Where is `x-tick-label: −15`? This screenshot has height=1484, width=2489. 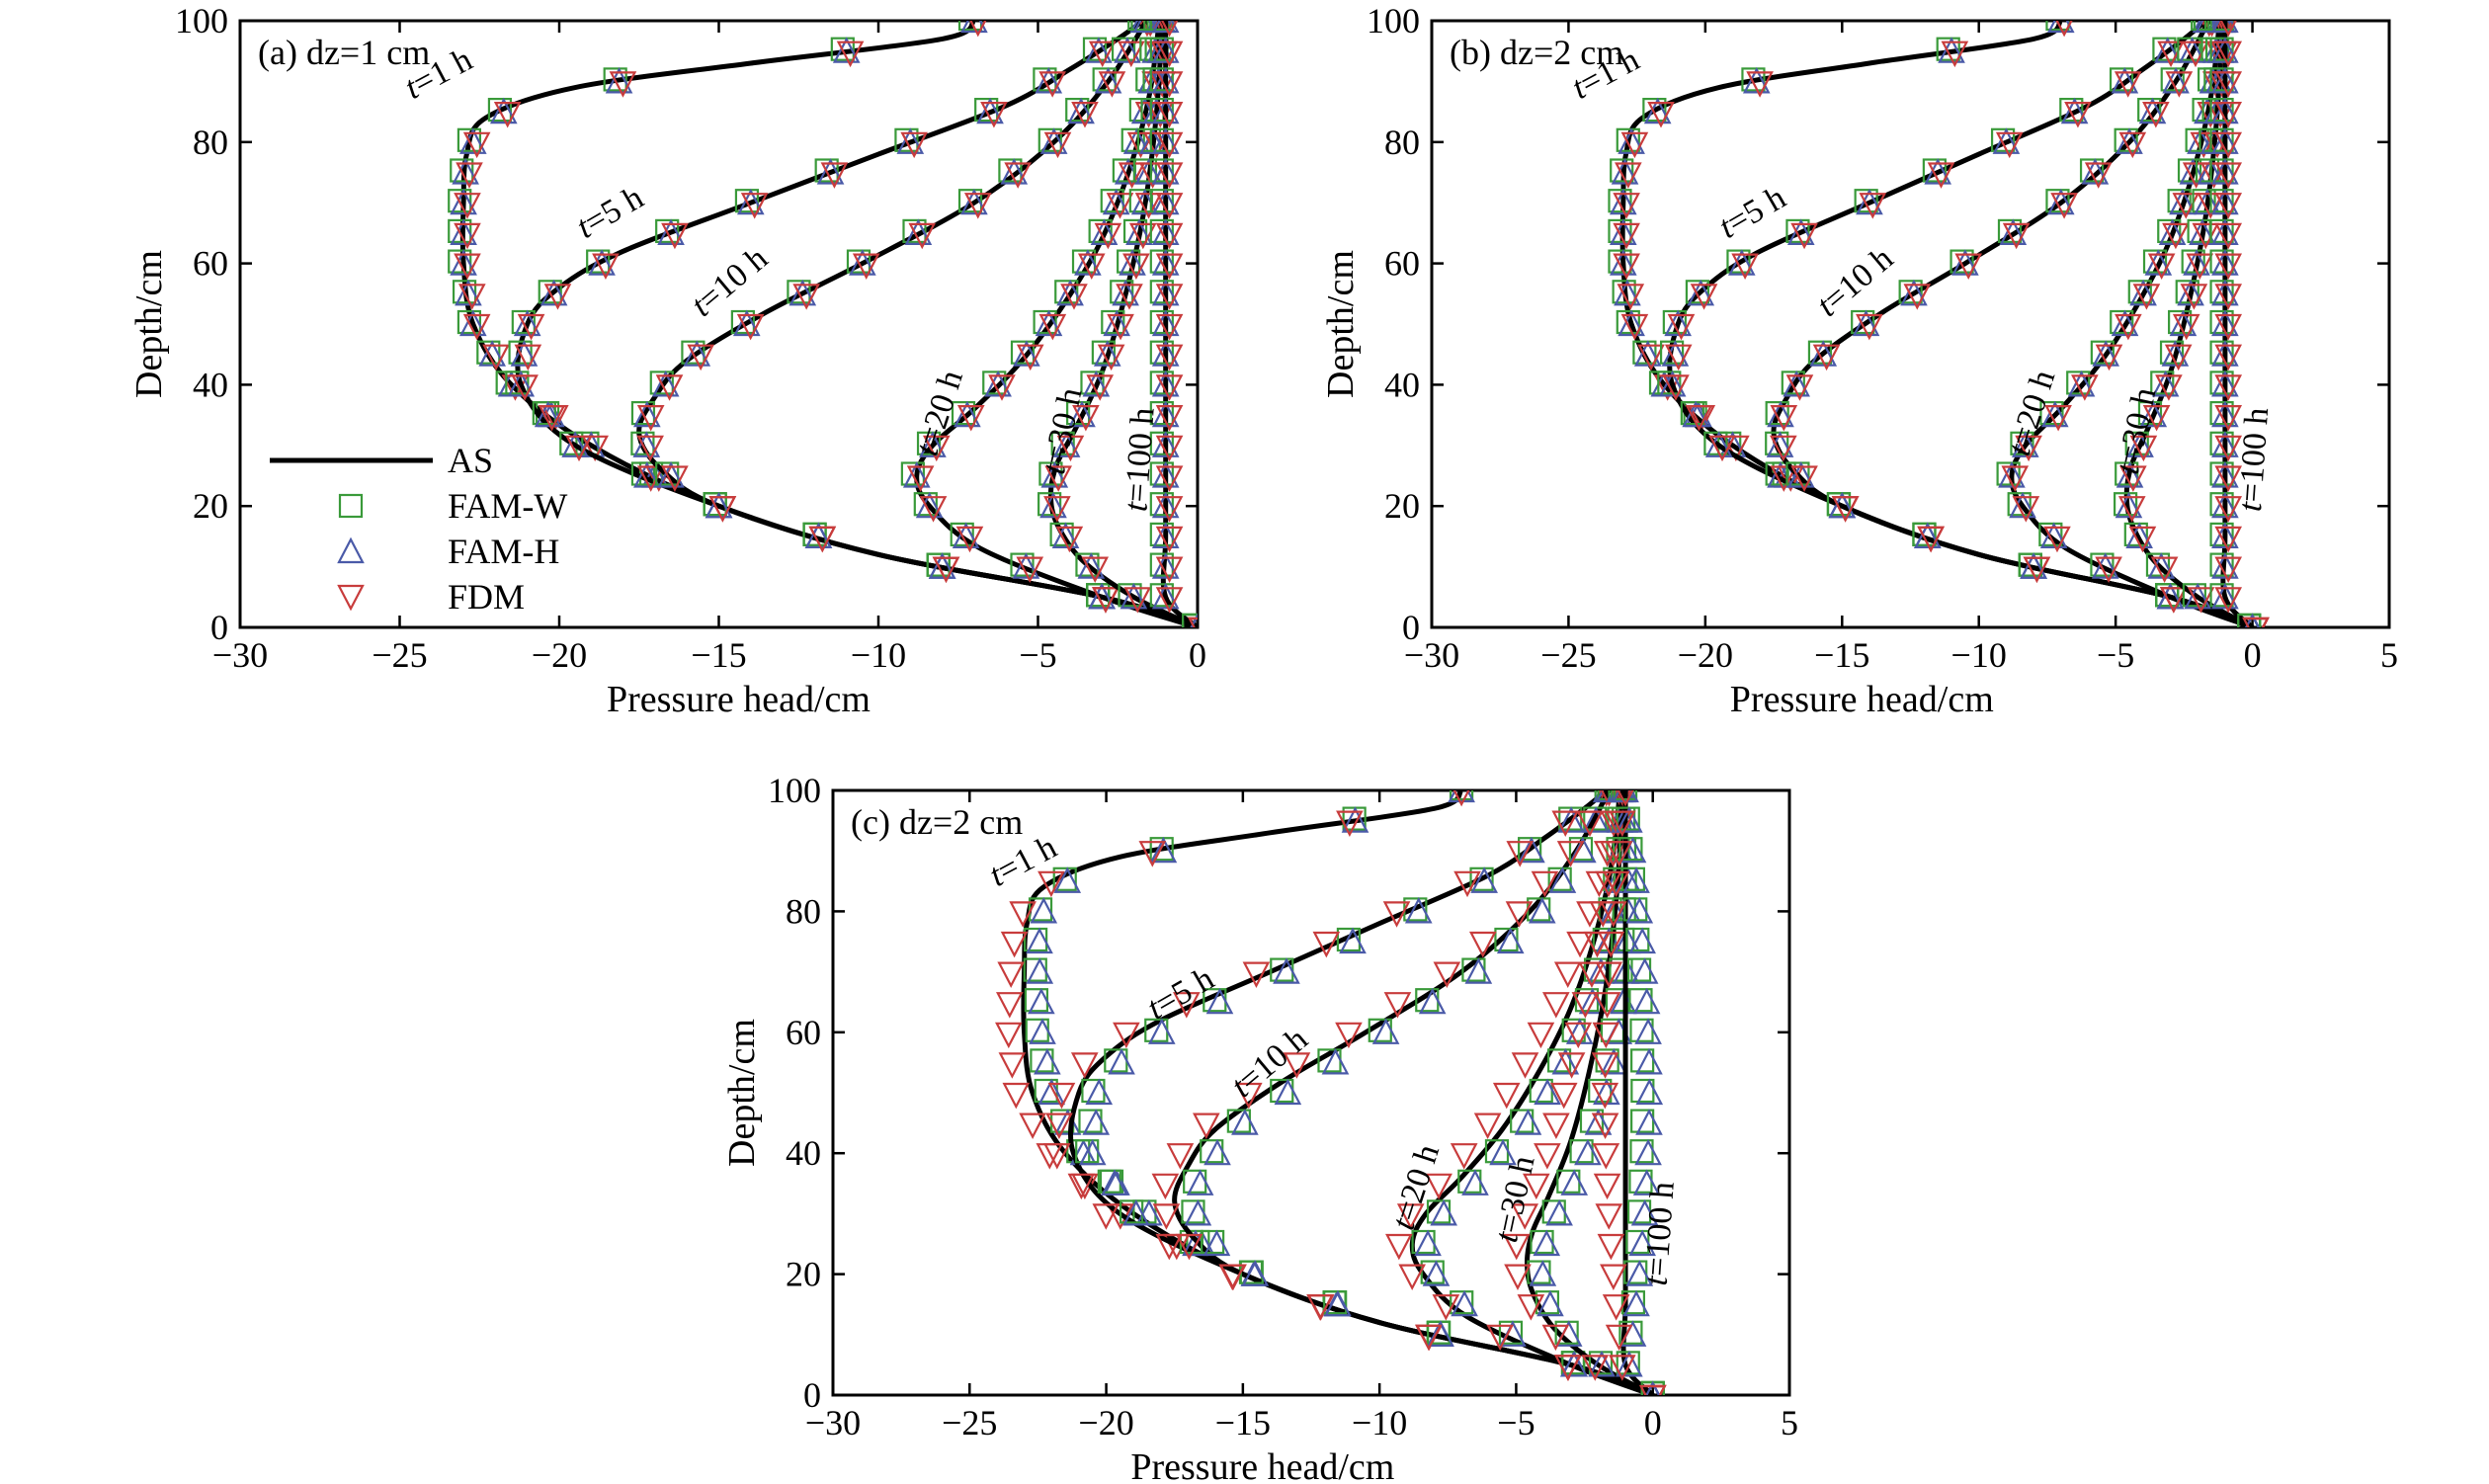 x-tick-label: −15 is located at coordinates (1243, 1423).